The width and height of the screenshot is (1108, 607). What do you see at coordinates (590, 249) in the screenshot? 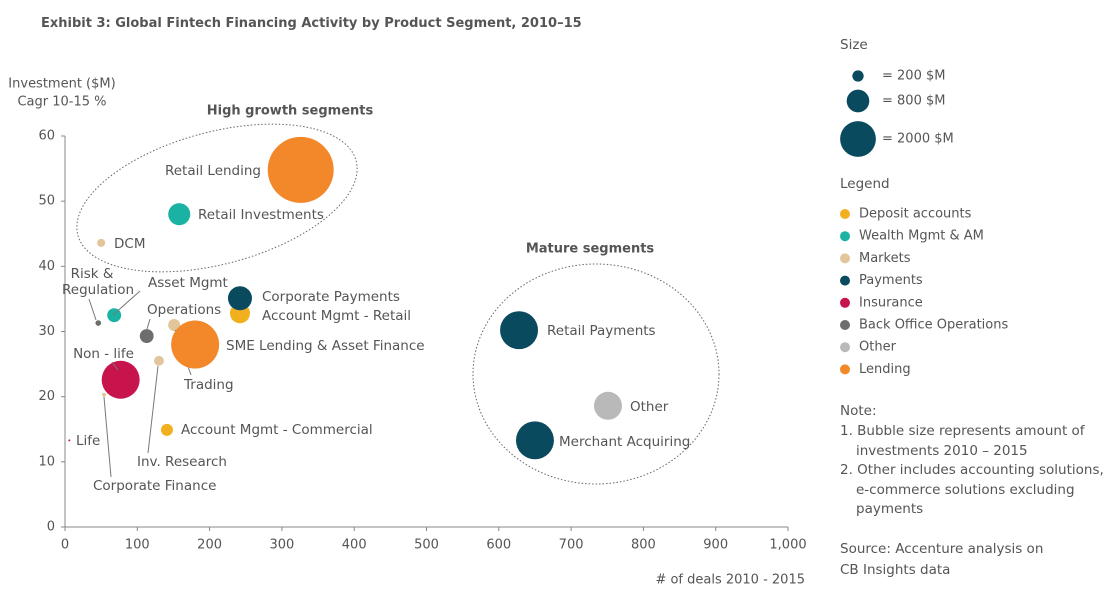
I see `annotation: Mature segments` at bounding box center [590, 249].